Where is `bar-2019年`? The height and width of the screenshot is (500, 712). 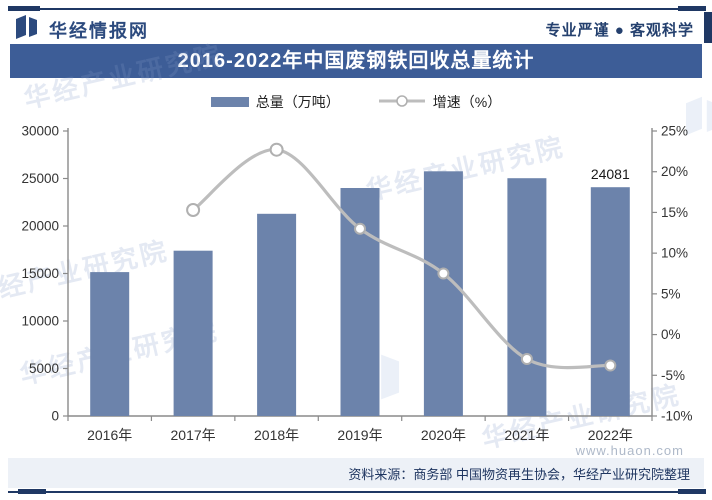
bar-2019年 is located at coordinates (360, 302).